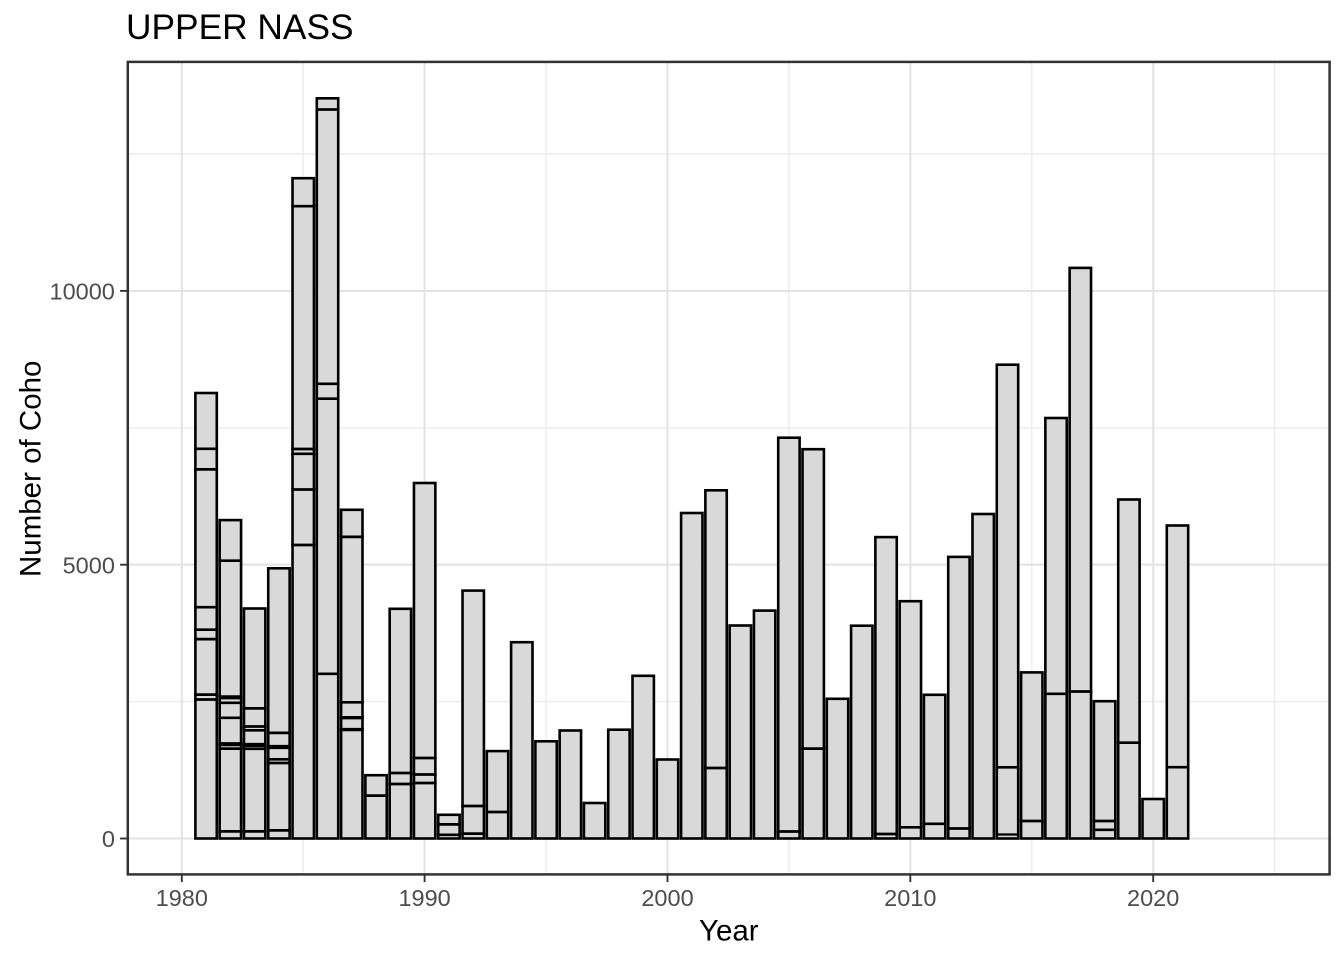 The width and height of the screenshot is (1344, 960). Describe the element at coordinates (1153, 898) in the screenshot. I see `svg-text: 2020` at that location.